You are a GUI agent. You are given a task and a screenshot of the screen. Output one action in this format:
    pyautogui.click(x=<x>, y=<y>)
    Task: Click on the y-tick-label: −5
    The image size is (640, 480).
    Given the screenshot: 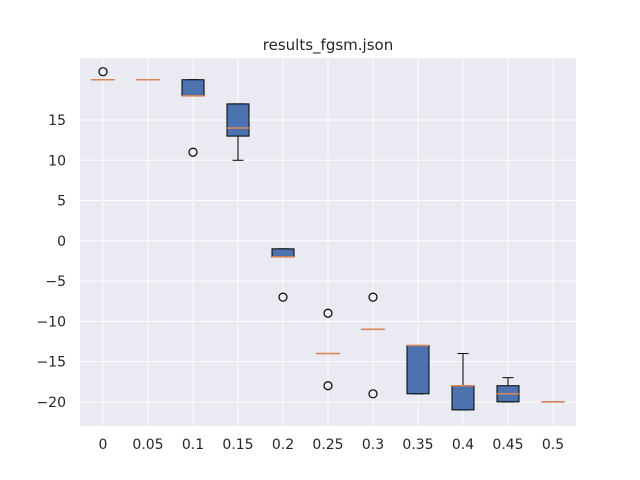 What is the action you would take?
    pyautogui.click(x=55, y=282)
    